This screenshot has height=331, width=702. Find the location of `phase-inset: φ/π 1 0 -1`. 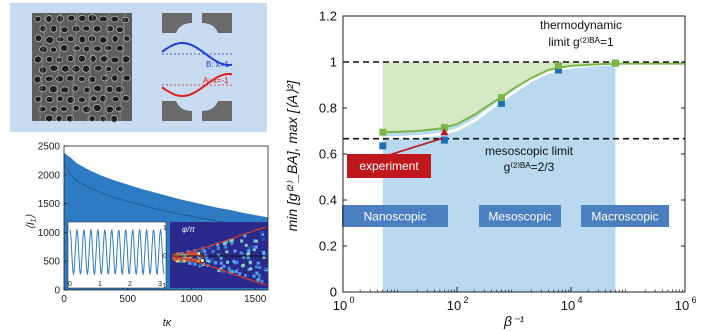

phase-inset: φ/π 1 0 -1 is located at coordinates (214, 256).